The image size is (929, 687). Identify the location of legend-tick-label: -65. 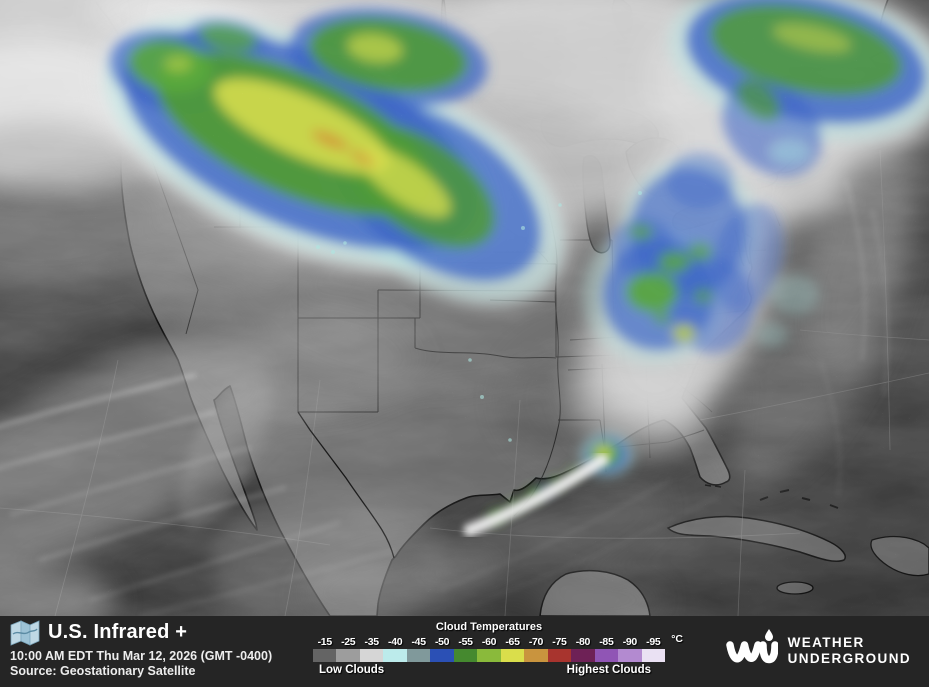
(512, 642).